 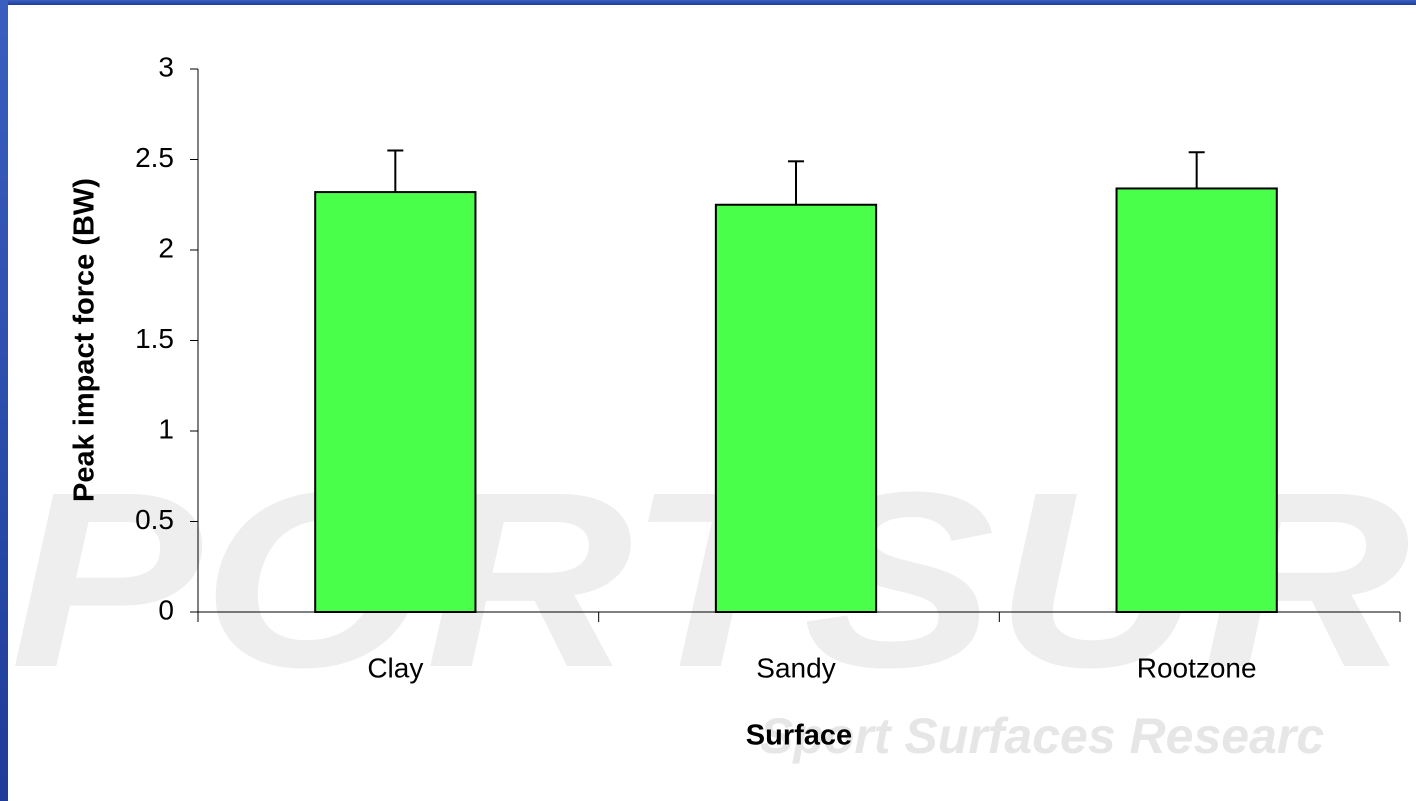 What do you see at coordinates (85, 340) in the screenshot?
I see `y-axis-label: Peak impact force (BW)` at bounding box center [85, 340].